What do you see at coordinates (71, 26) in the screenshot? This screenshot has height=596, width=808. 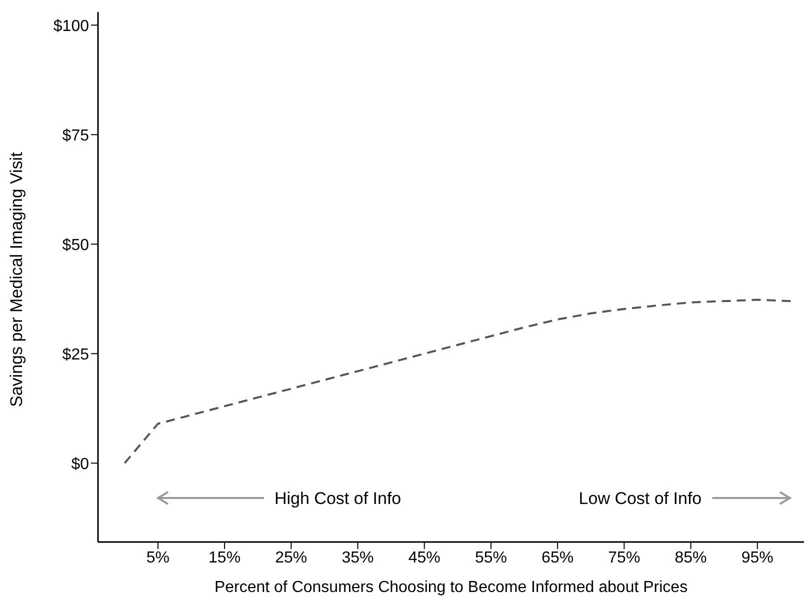 I see `y-tick-label: $100` at bounding box center [71, 26].